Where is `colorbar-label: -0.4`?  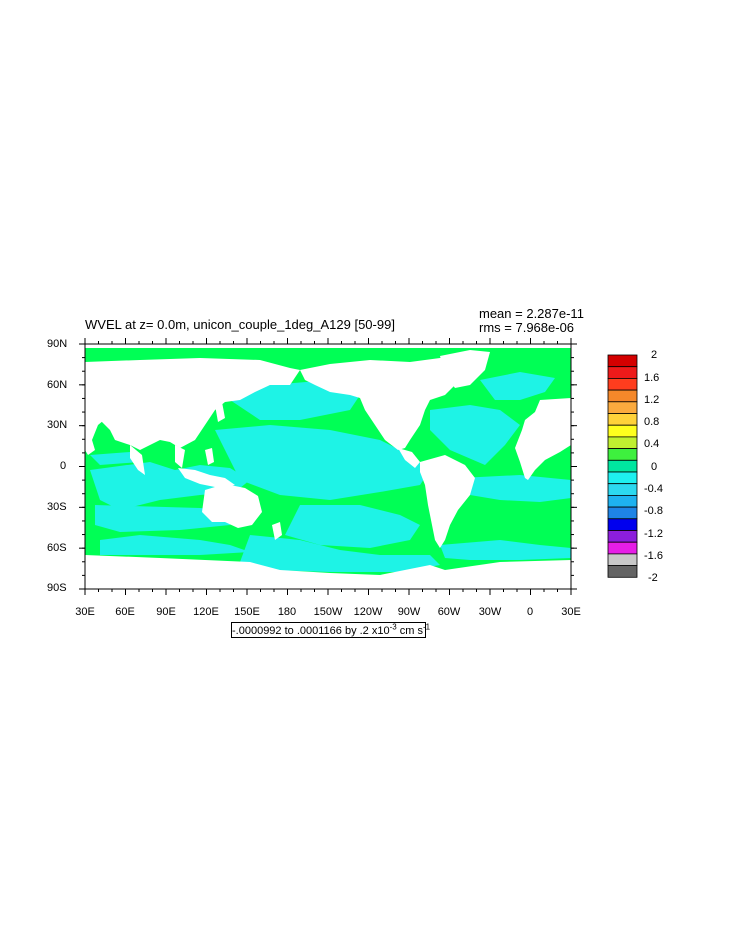 colorbar-label: -0.4 is located at coordinates (653, 489).